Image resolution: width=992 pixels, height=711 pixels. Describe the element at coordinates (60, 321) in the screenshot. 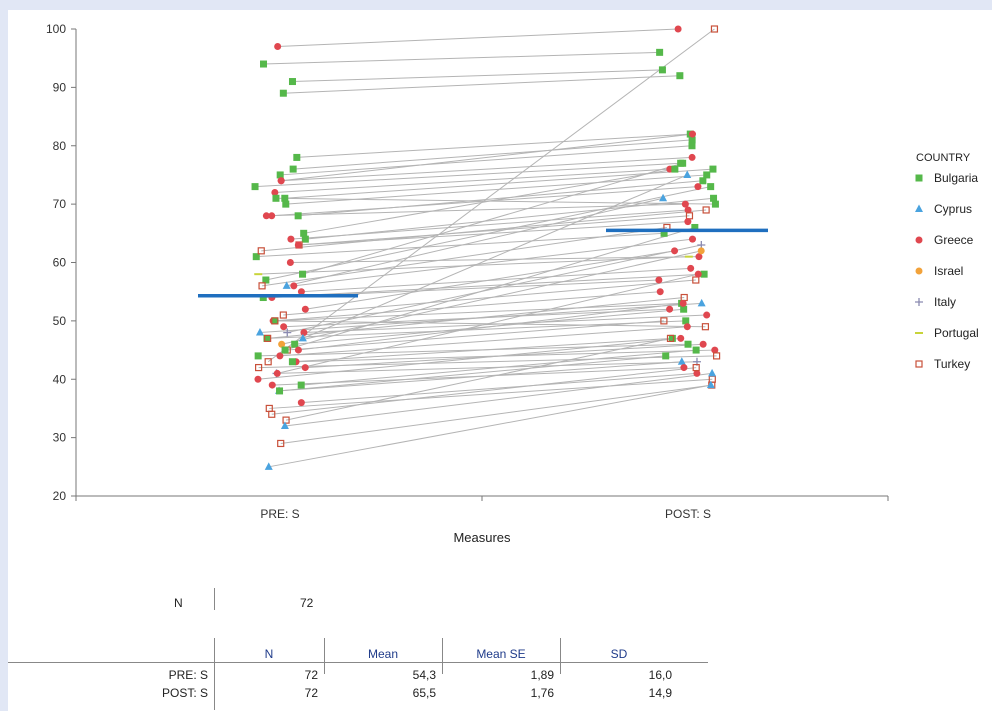

I see `y-tick-label: 50` at that location.